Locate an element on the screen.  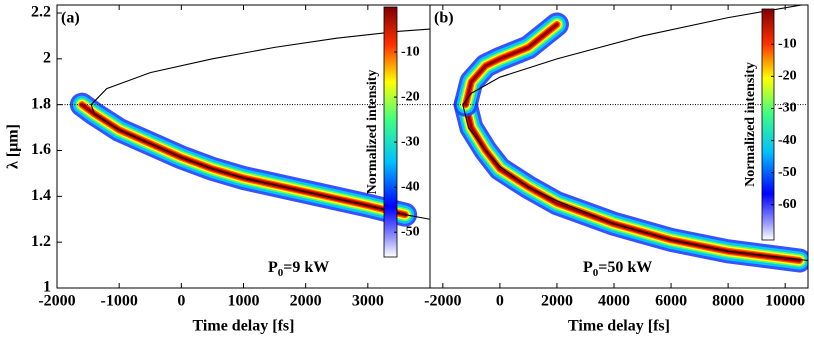
annotation-part: =9 kW is located at coordinates (306, 267).